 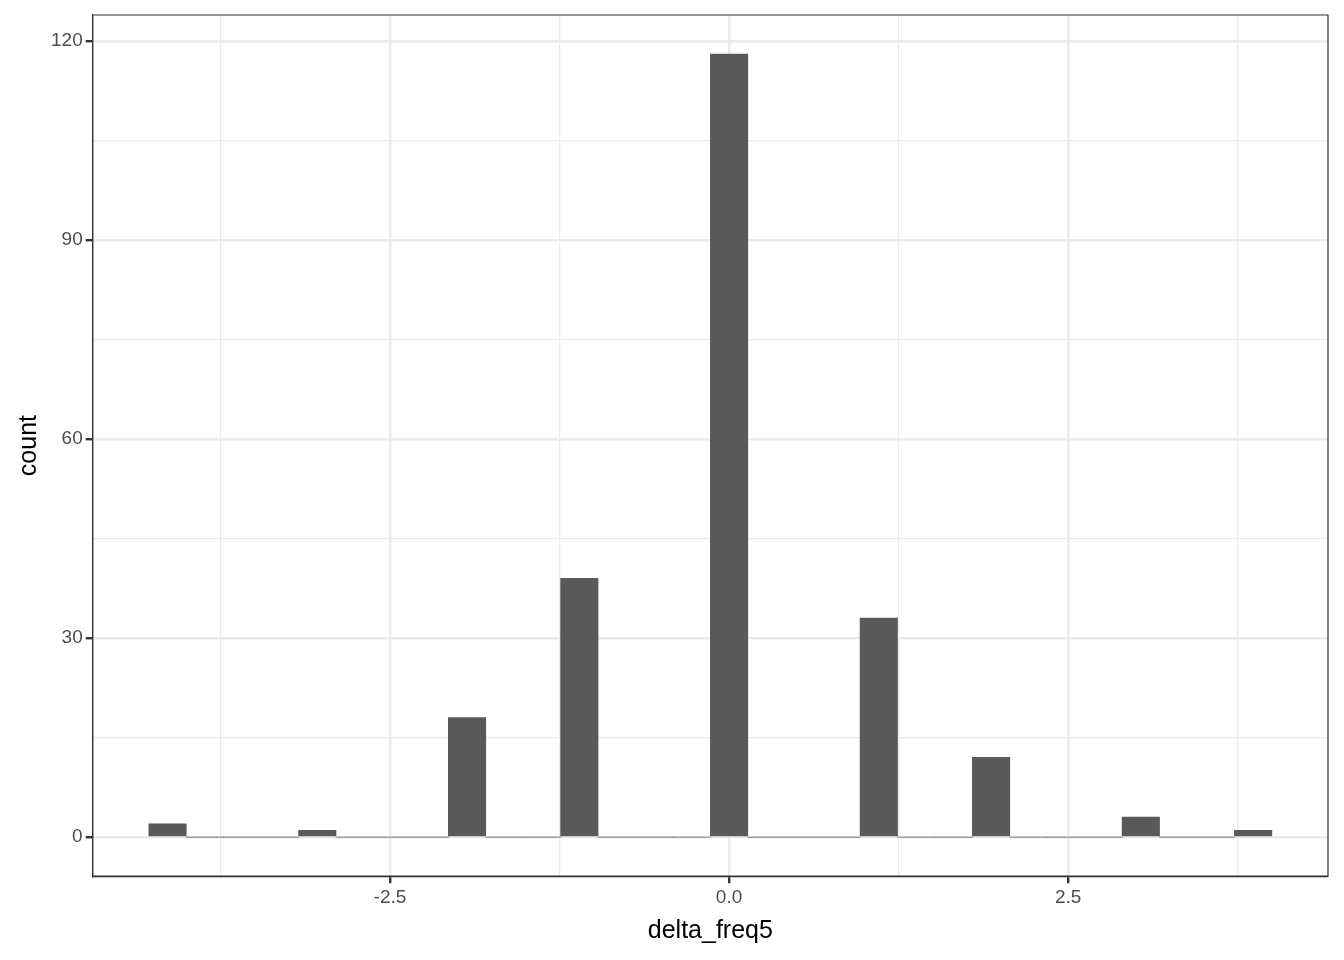 I want to click on y-tick-label: 60, so click(x=72, y=438).